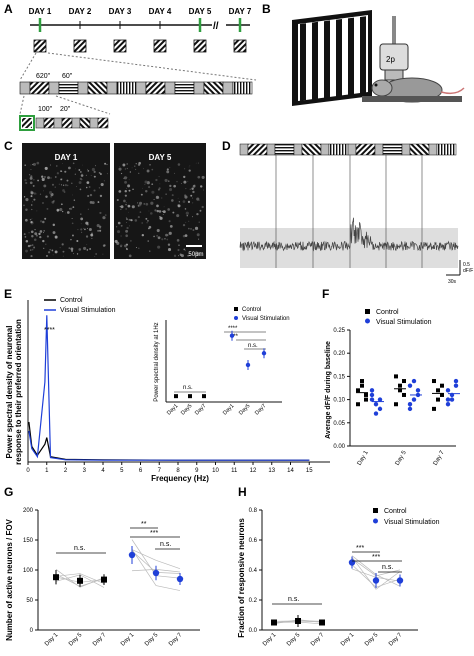 This screenshot has width=474, height=656. What do you see at coordinates (103, 471) in the screenshot?
I see `e-xtick-label: 4` at bounding box center [103, 471].